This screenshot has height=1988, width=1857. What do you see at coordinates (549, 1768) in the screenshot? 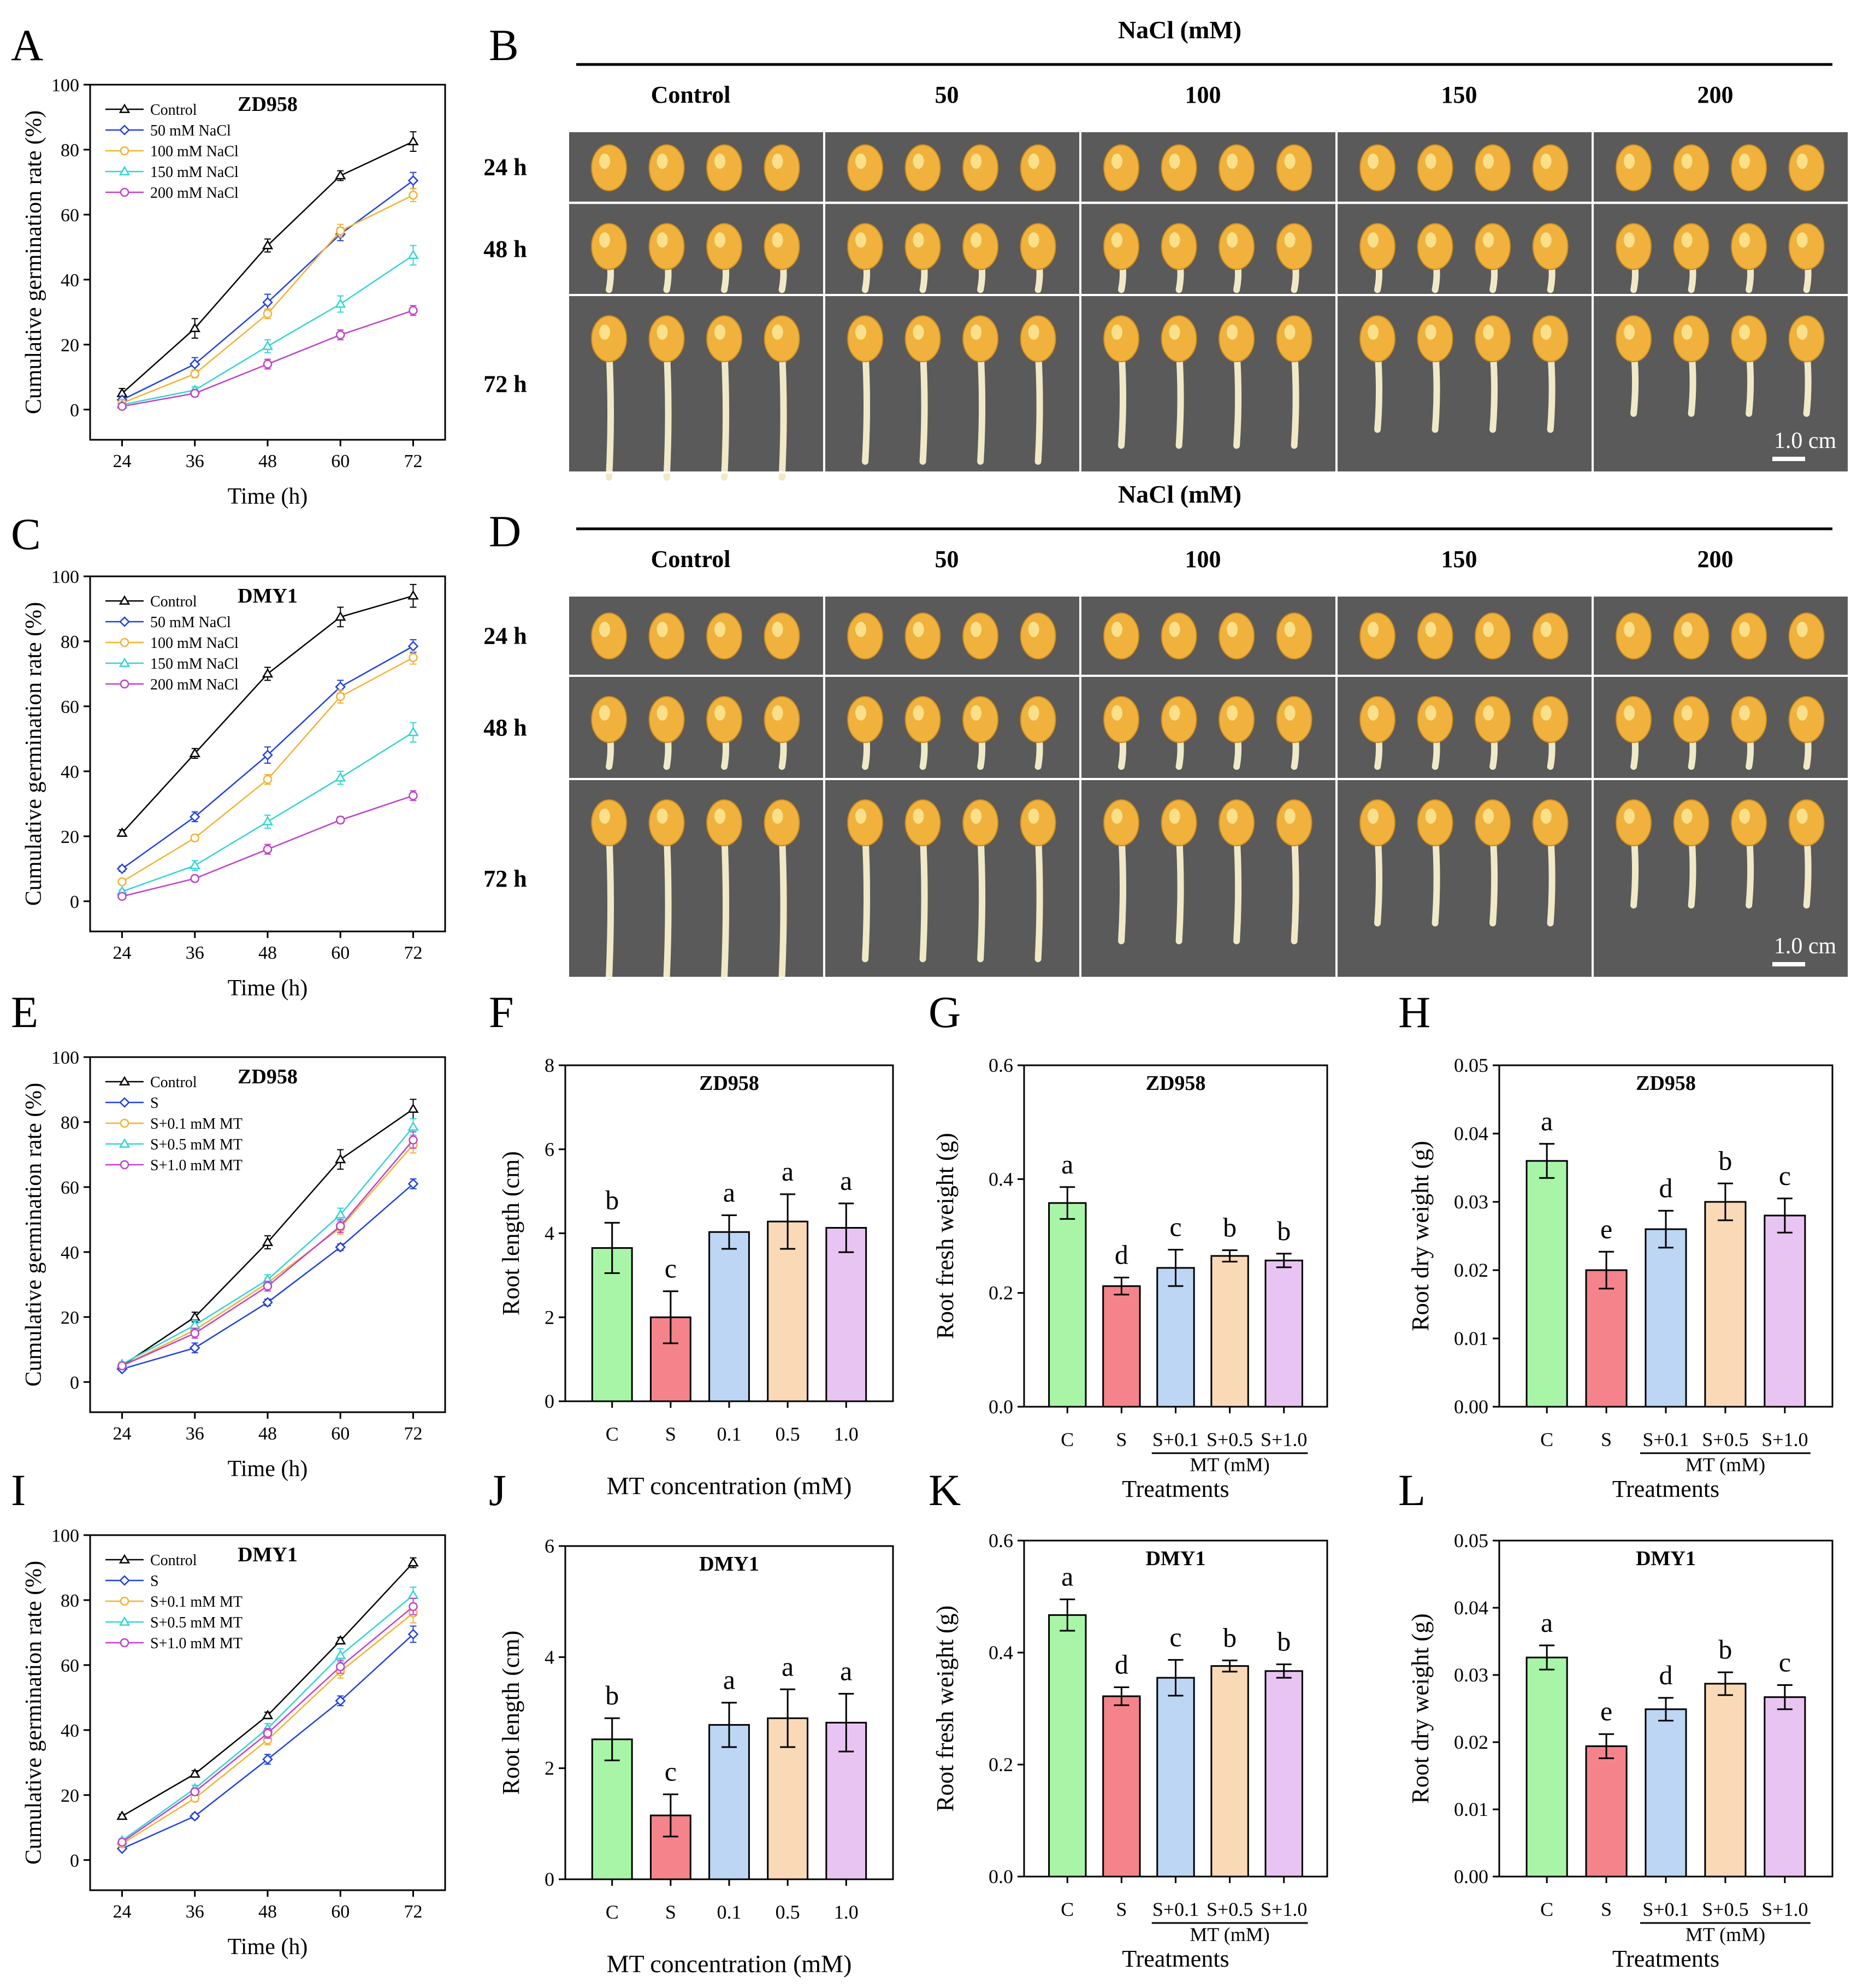
I see `y-tick-label: 2` at bounding box center [549, 1768].